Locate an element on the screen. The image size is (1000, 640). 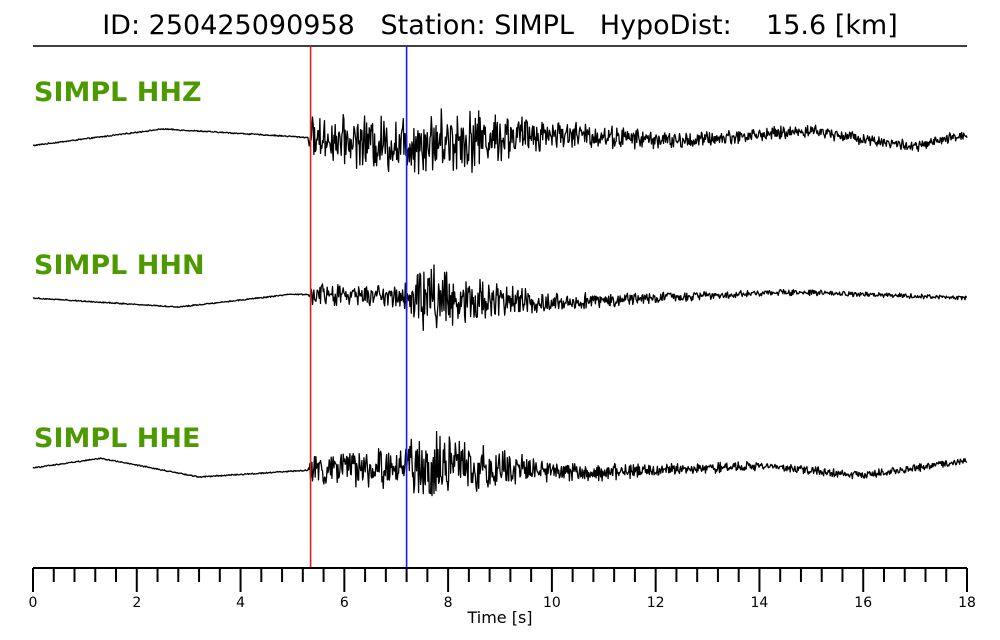
x-tick-label: 16 is located at coordinates (863, 603).